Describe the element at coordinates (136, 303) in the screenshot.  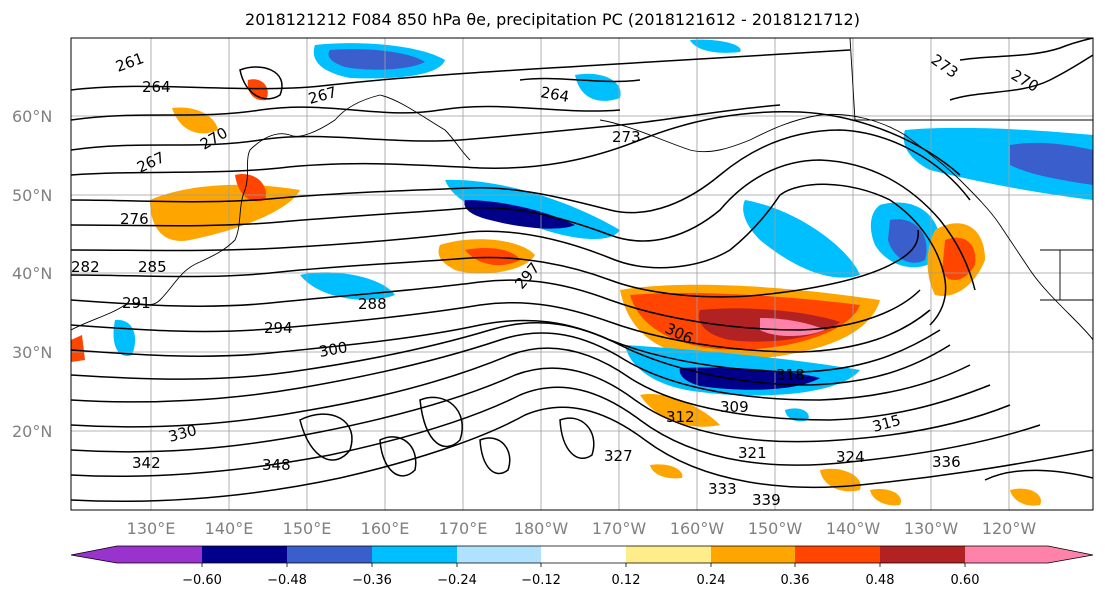
I see `contour-label: 291` at that location.